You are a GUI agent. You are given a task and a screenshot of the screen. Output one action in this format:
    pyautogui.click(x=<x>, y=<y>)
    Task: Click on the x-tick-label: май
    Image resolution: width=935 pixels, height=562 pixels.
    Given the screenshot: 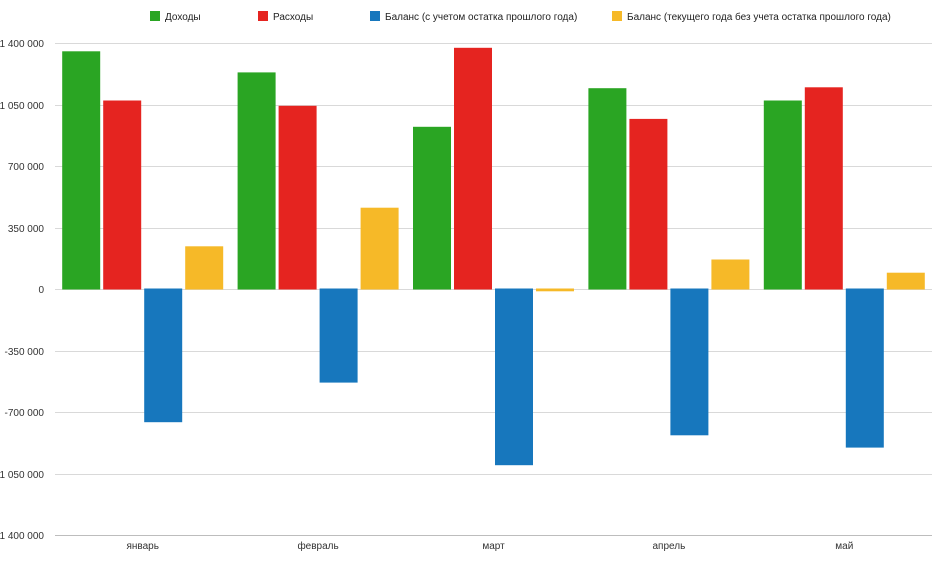 What is the action you would take?
    pyautogui.click(x=844, y=546)
    